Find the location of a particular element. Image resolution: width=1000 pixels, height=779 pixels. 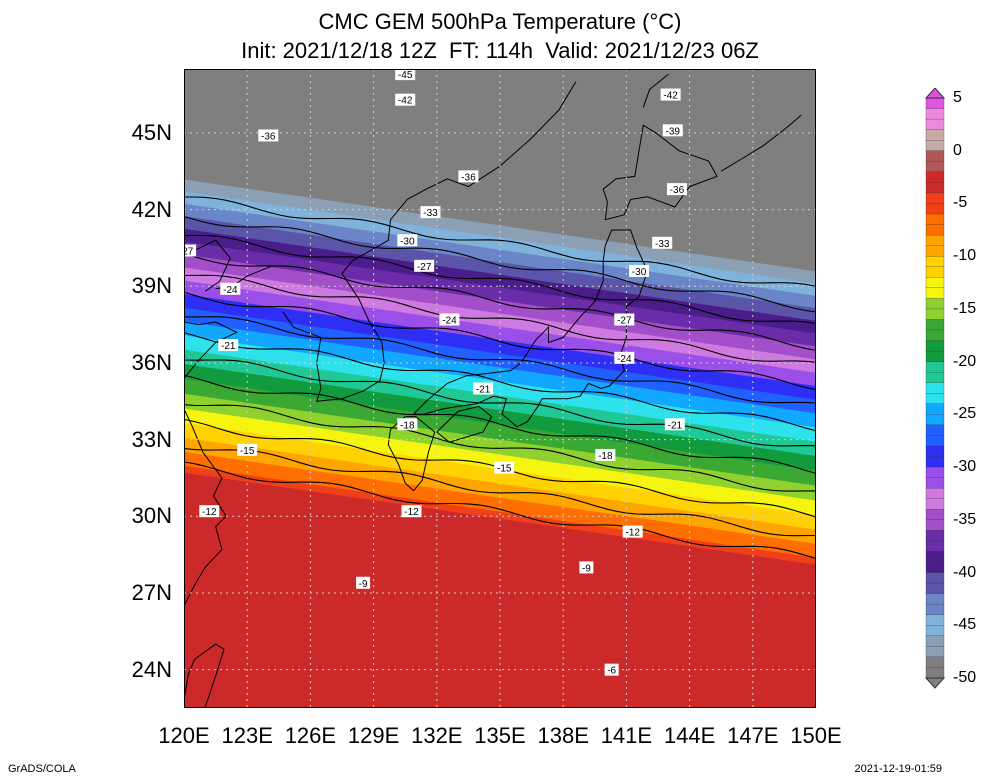

longitude-tick-label: 123E is located at coordinates (247, 735).